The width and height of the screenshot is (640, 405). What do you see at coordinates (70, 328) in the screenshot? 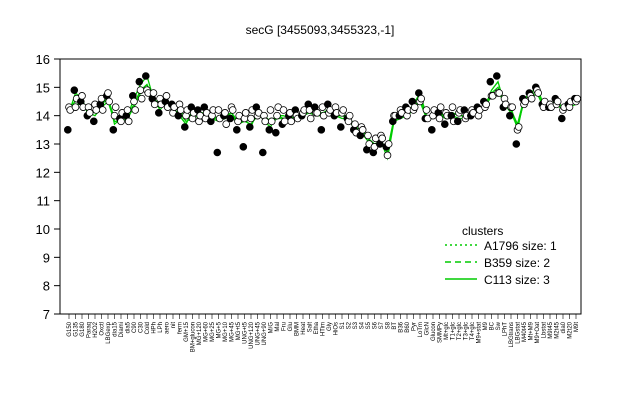
I see `x-tick-label: G150` at bounding box center [70, 328].